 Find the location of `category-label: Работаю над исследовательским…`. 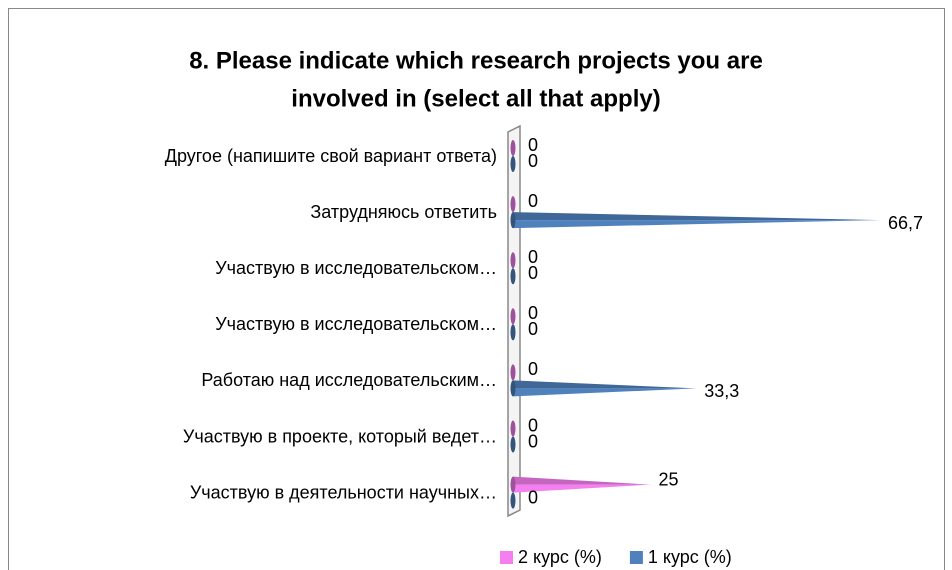

category-label: Работаю над исследовательским… is located at coordinates (349, 380).